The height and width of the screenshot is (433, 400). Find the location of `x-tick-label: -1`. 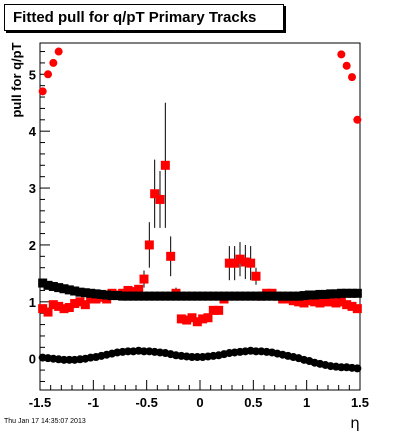

x-tick-label: -1 is located at coordinates (94, 402).